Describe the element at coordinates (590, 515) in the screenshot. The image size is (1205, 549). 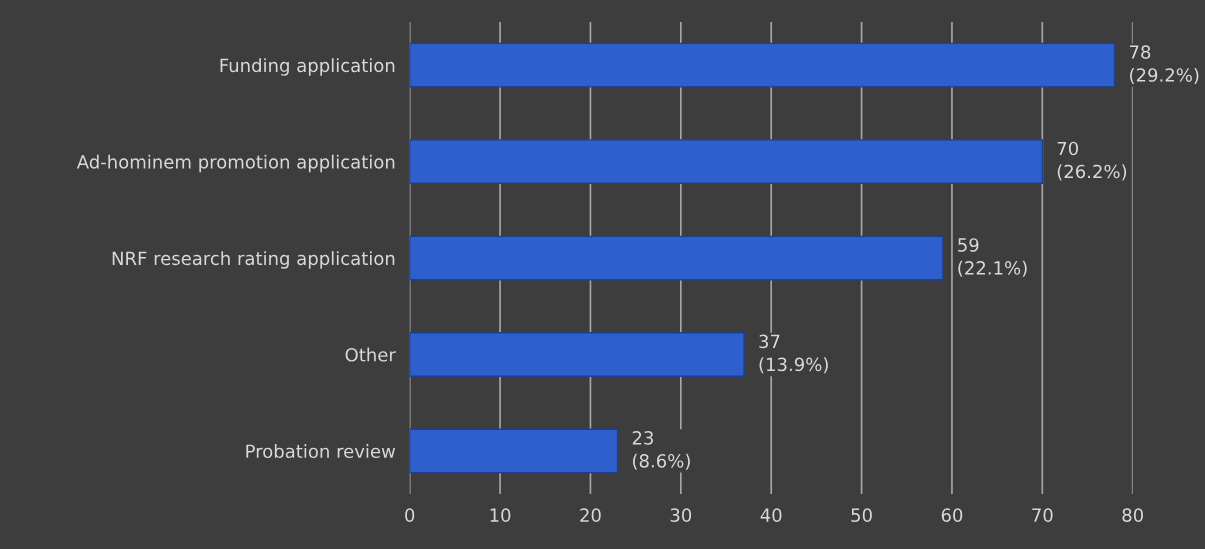
I see `x-tick-label: 20` at that location.